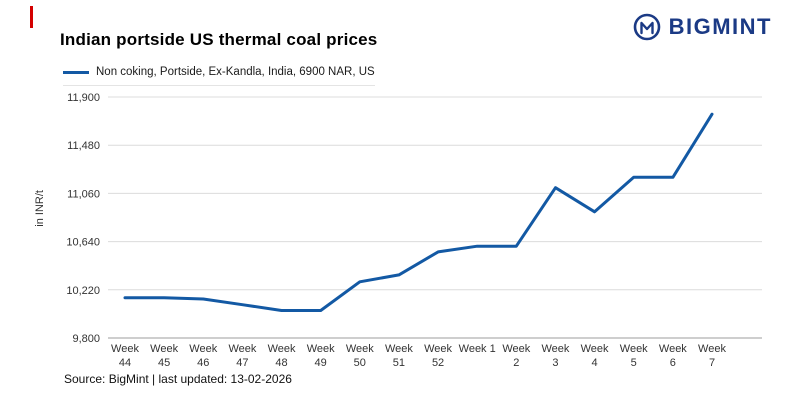  Describe the element at coordinates (203, 356) in the screenshot. I see `x-tick-label: Week 46` at that location.